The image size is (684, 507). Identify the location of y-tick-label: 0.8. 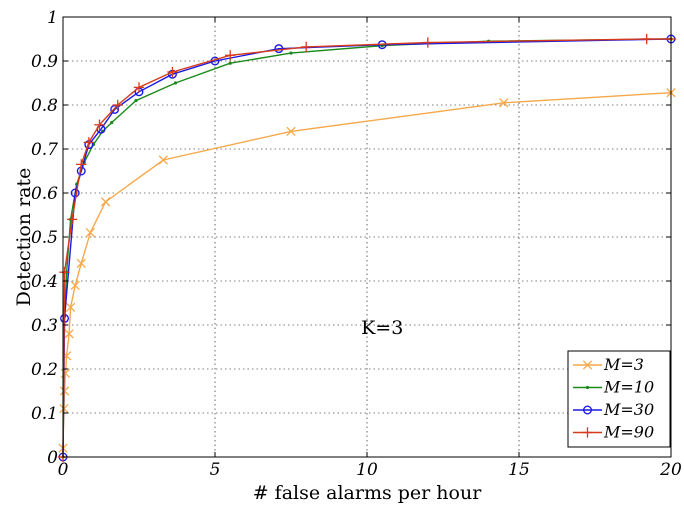
(44, 106).